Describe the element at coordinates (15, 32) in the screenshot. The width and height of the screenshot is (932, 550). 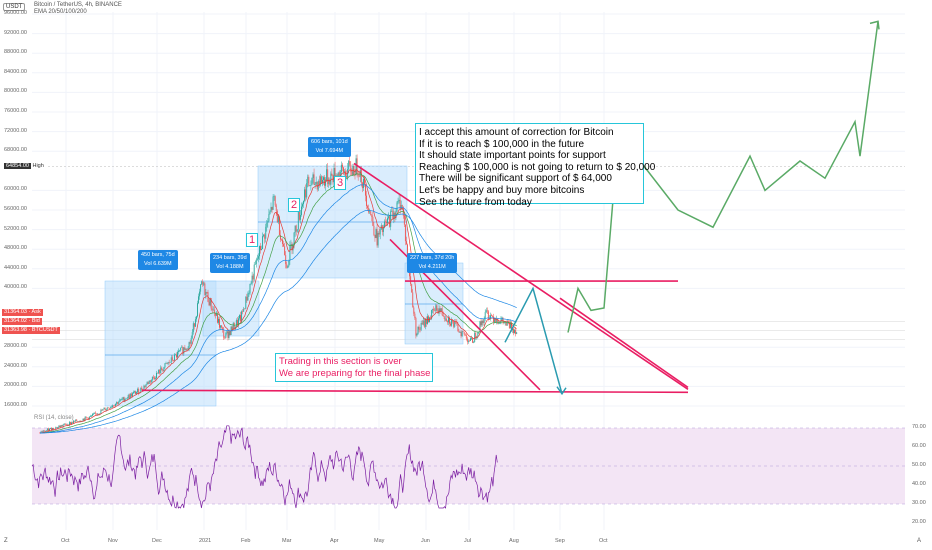
I see `price-tick: 92000.00` at that location.